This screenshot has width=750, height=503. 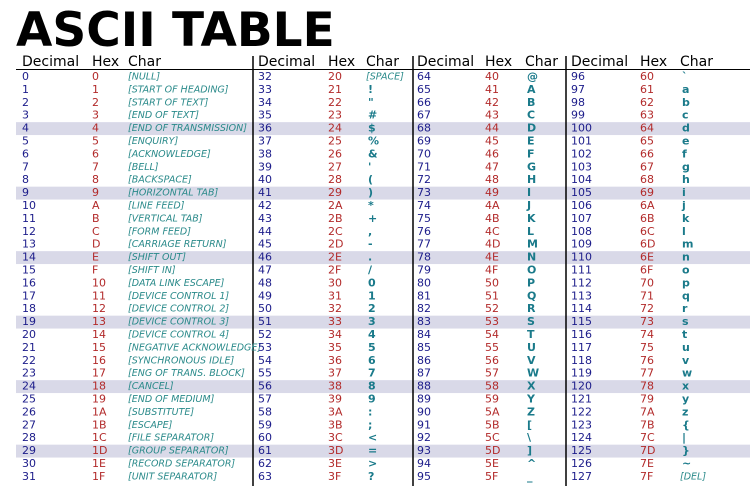 What do you see at coordinates (529, 424) in the screenshot?
I see `char: [` at bounding box center [529, 424].